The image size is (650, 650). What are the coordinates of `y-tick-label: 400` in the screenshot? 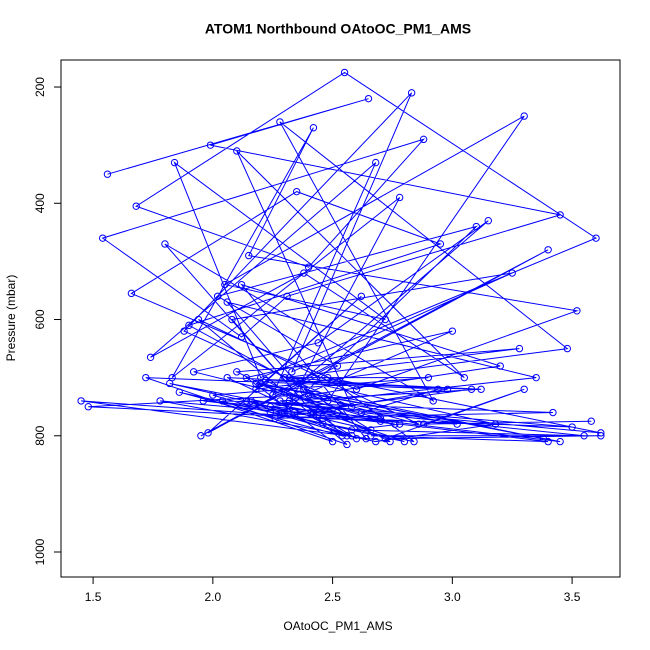 It's located at (40, 203).